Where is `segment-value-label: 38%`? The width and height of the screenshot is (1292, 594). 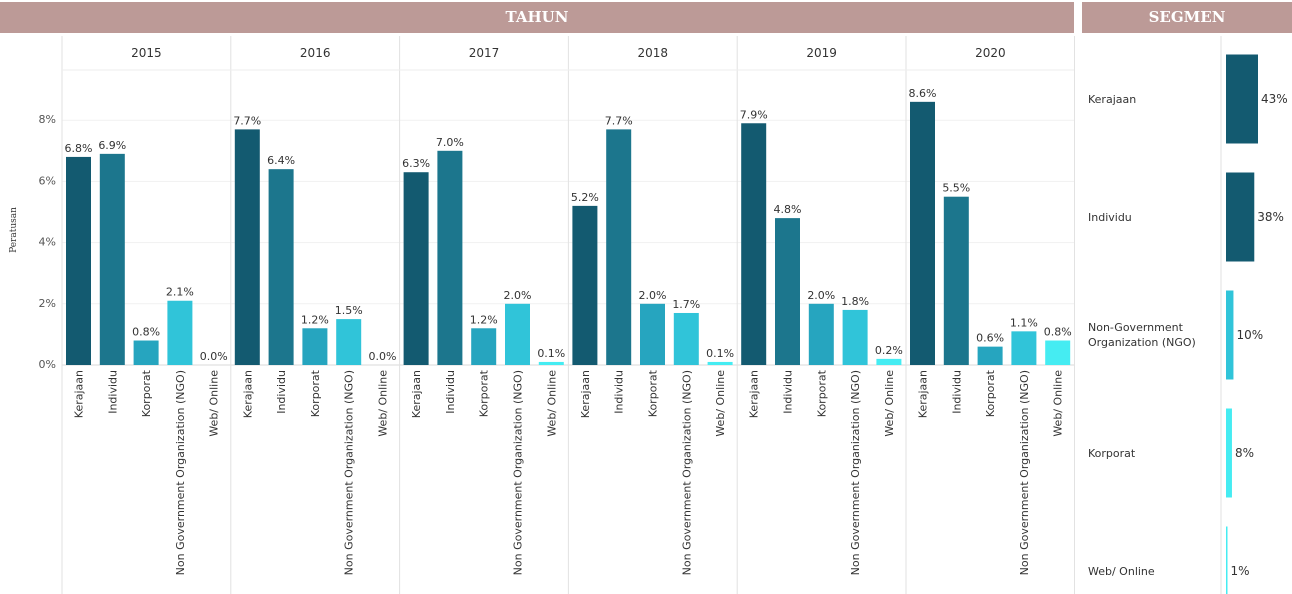
segment-value-label: 38% is located at coordinates (1270, 217).